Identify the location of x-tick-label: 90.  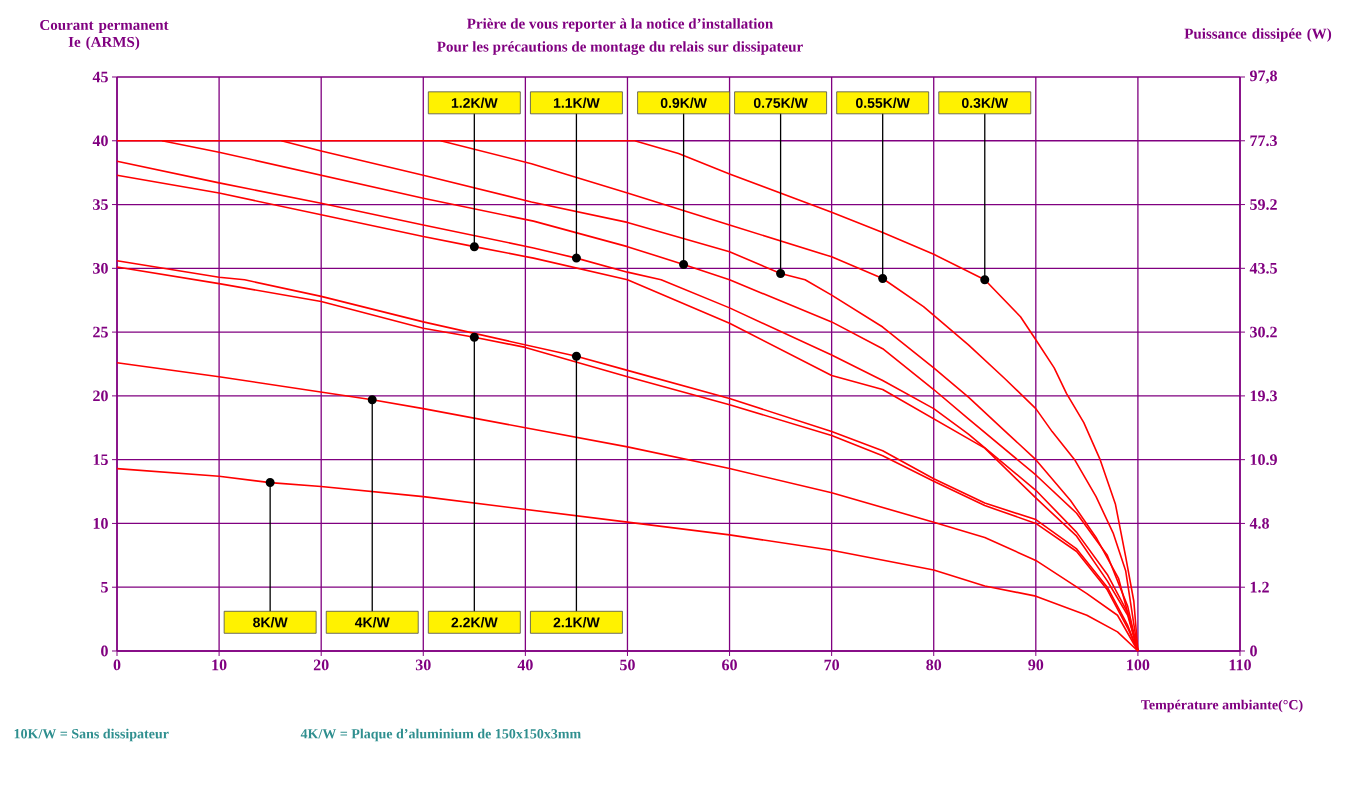
(1036, 665).